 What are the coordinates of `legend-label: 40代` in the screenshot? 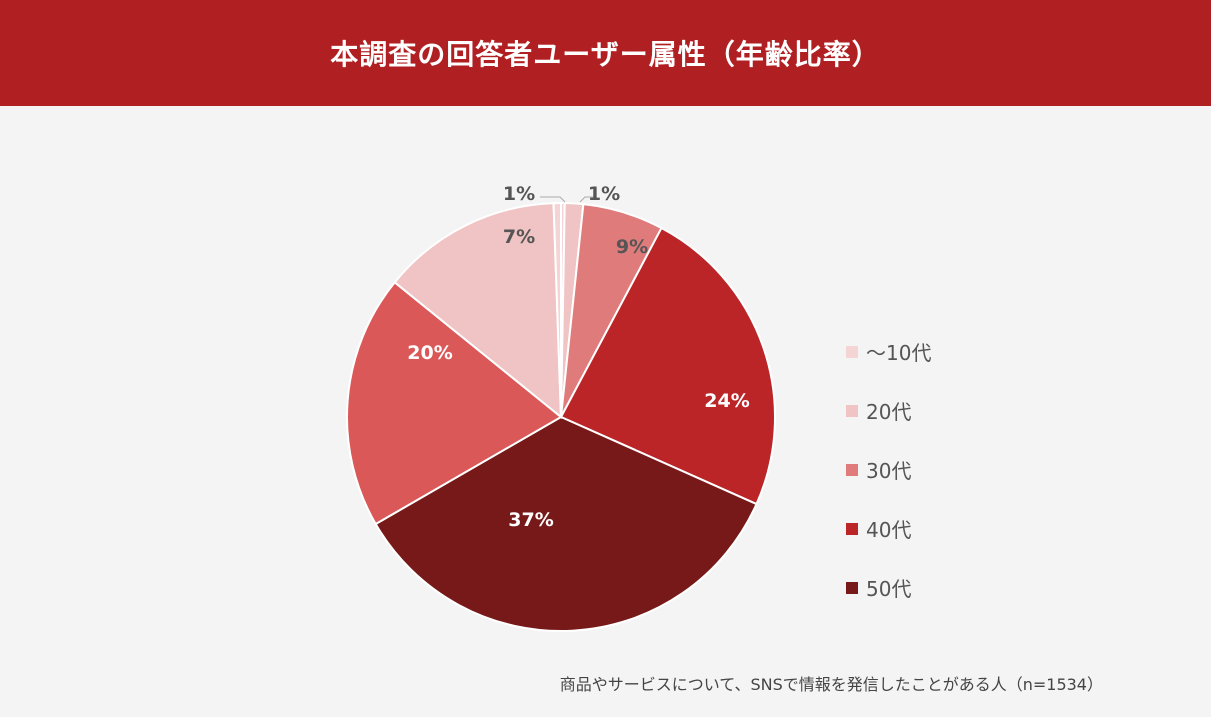 It's located at (889, 530).